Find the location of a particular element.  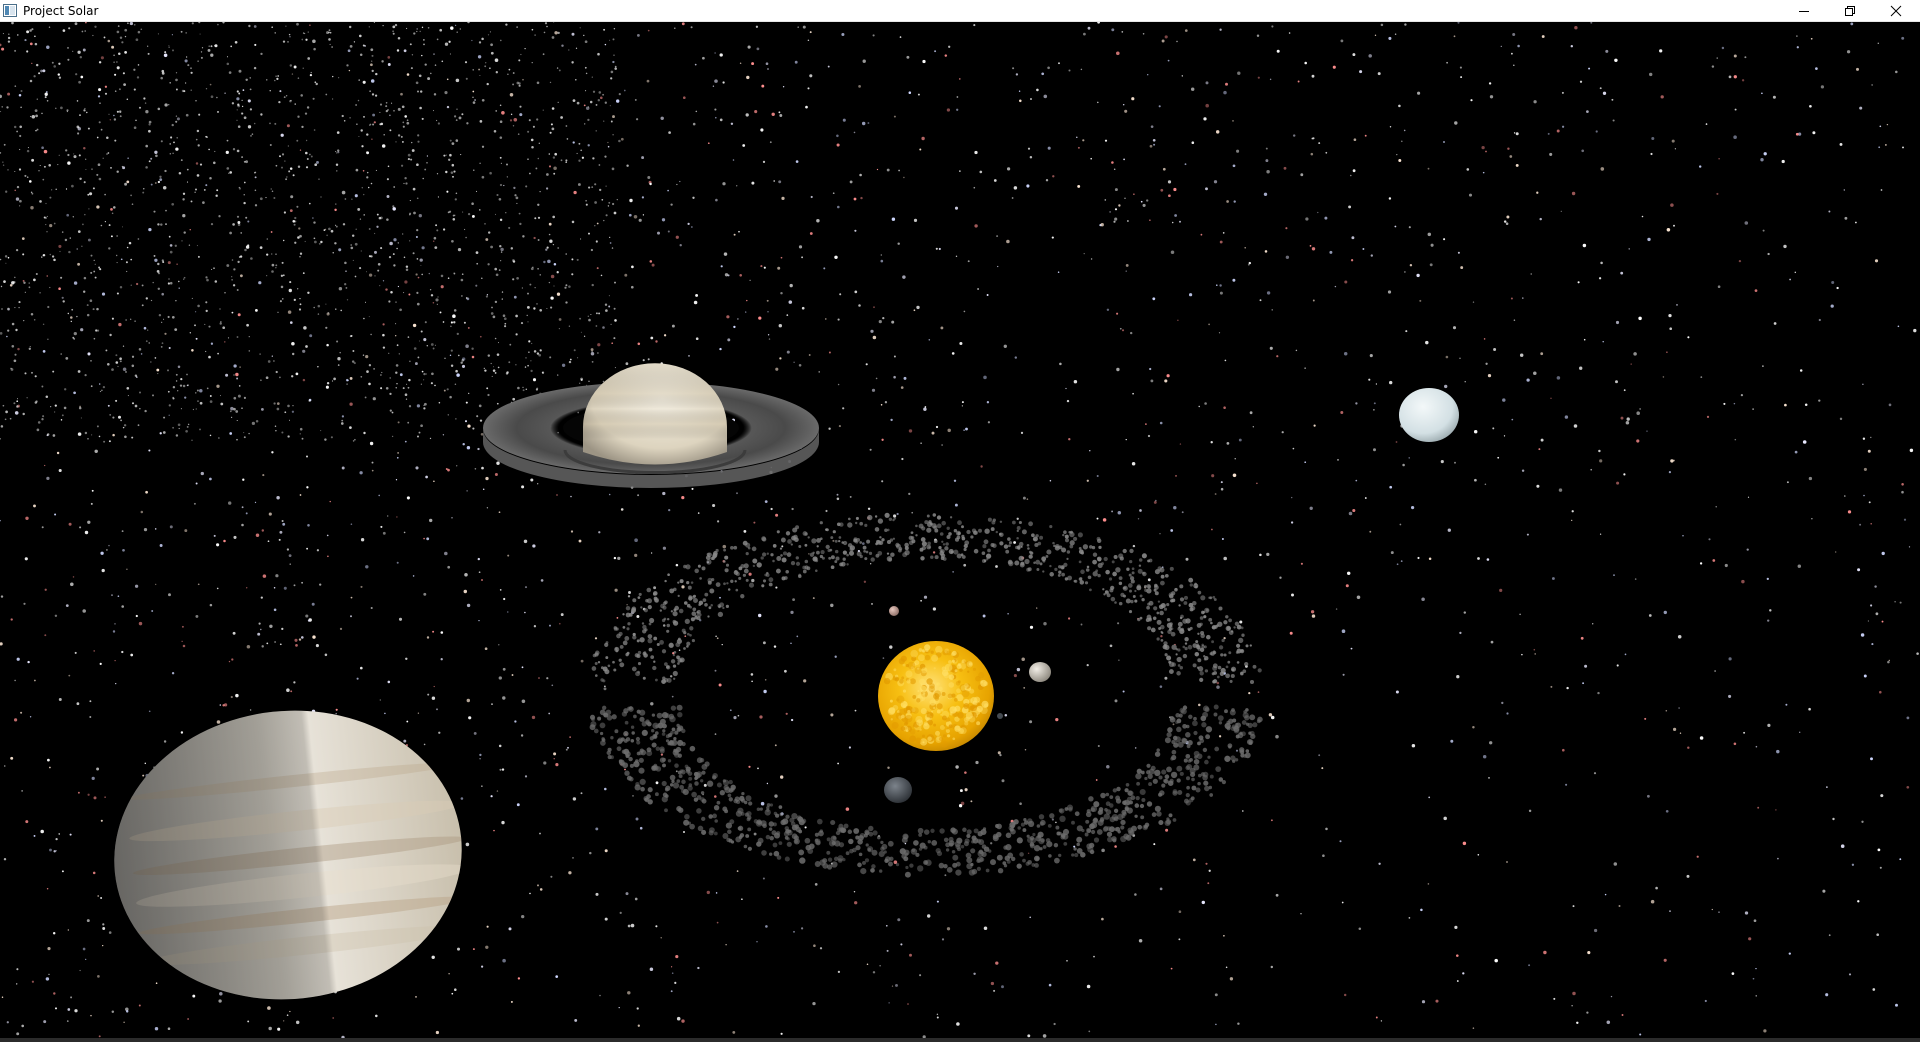

restore-button is located at coordinates (1850, 11).